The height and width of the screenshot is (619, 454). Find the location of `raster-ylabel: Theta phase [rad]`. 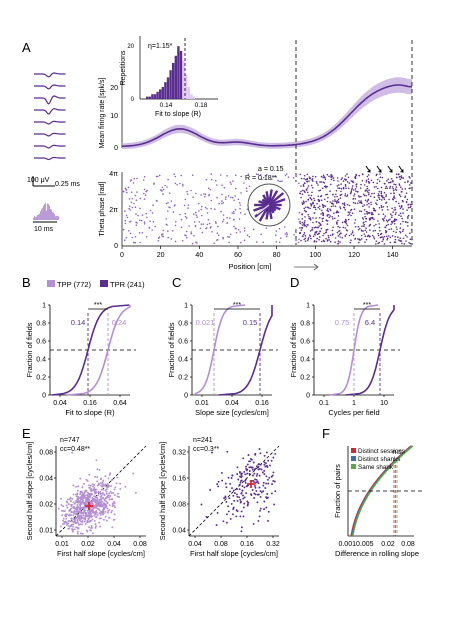

raster-ylabel: Theta phase [rad] is located at coordinates (102, 209).